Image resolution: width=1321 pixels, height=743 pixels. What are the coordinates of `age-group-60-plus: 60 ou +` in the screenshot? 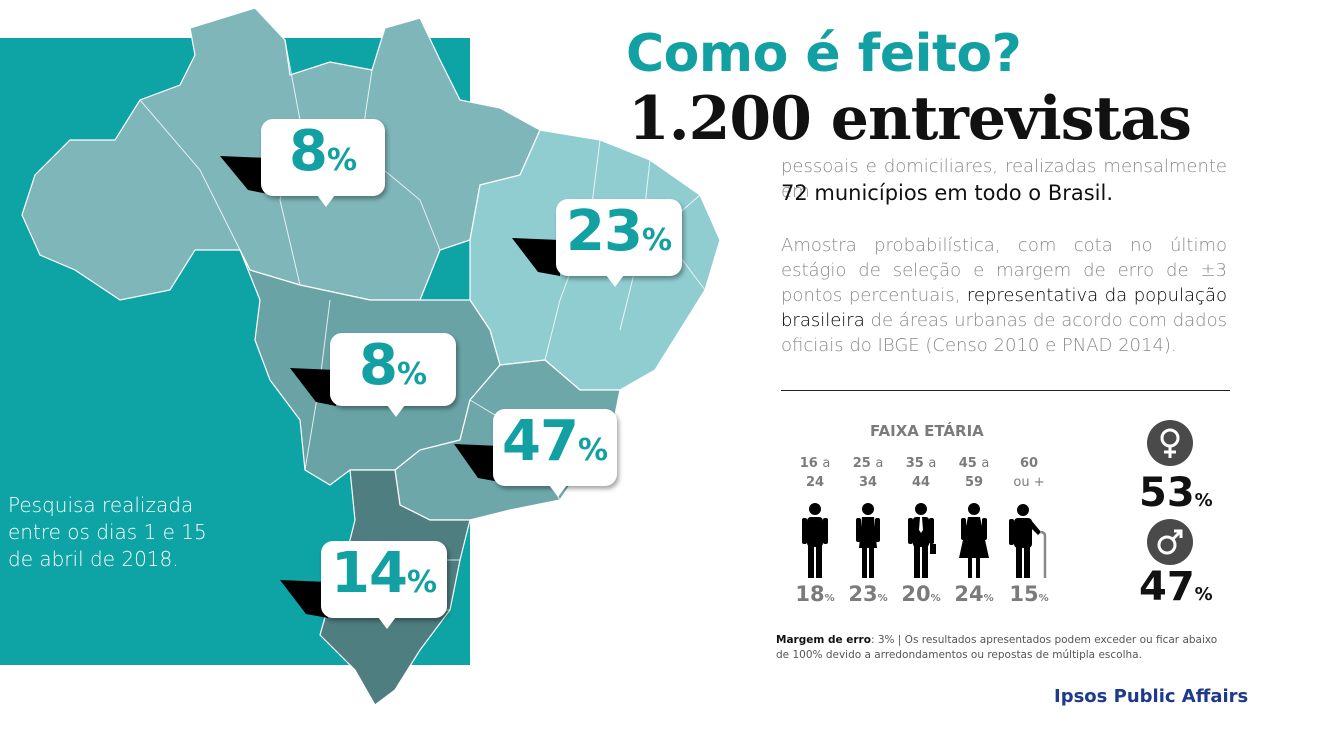 It's located at (1029, 517).